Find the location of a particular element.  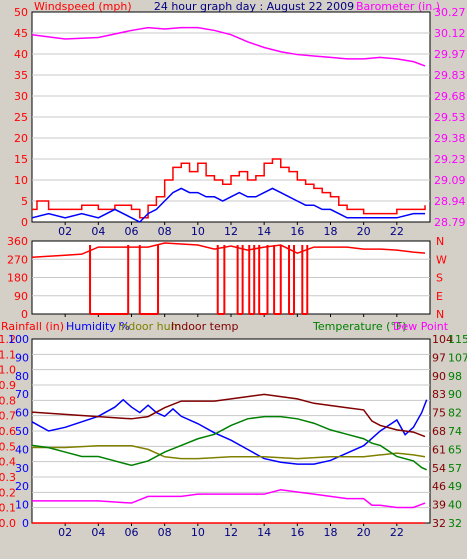

right-tick-label: 29.83 is located at coordinates (450, 75).